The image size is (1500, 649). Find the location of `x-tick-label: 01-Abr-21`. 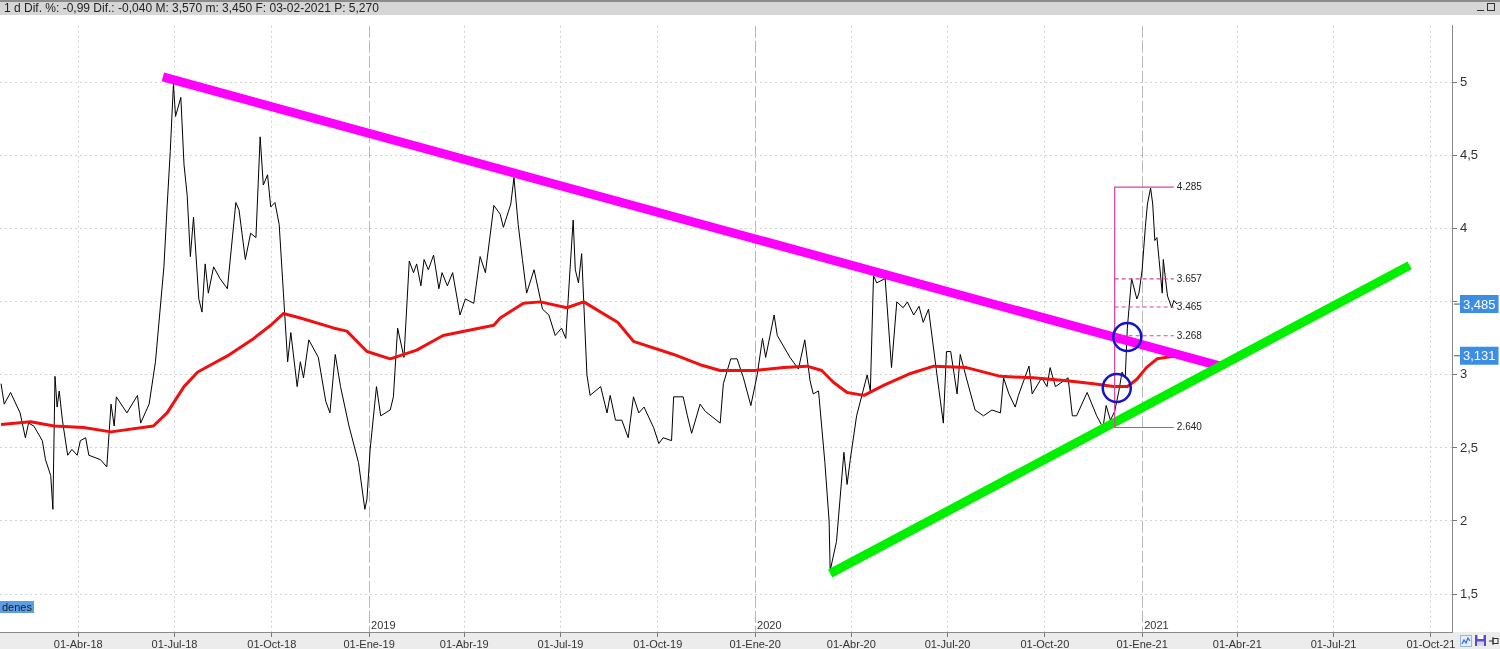

x-tick-label: 01-Abr-21 is located at coordinates (1237, 643).